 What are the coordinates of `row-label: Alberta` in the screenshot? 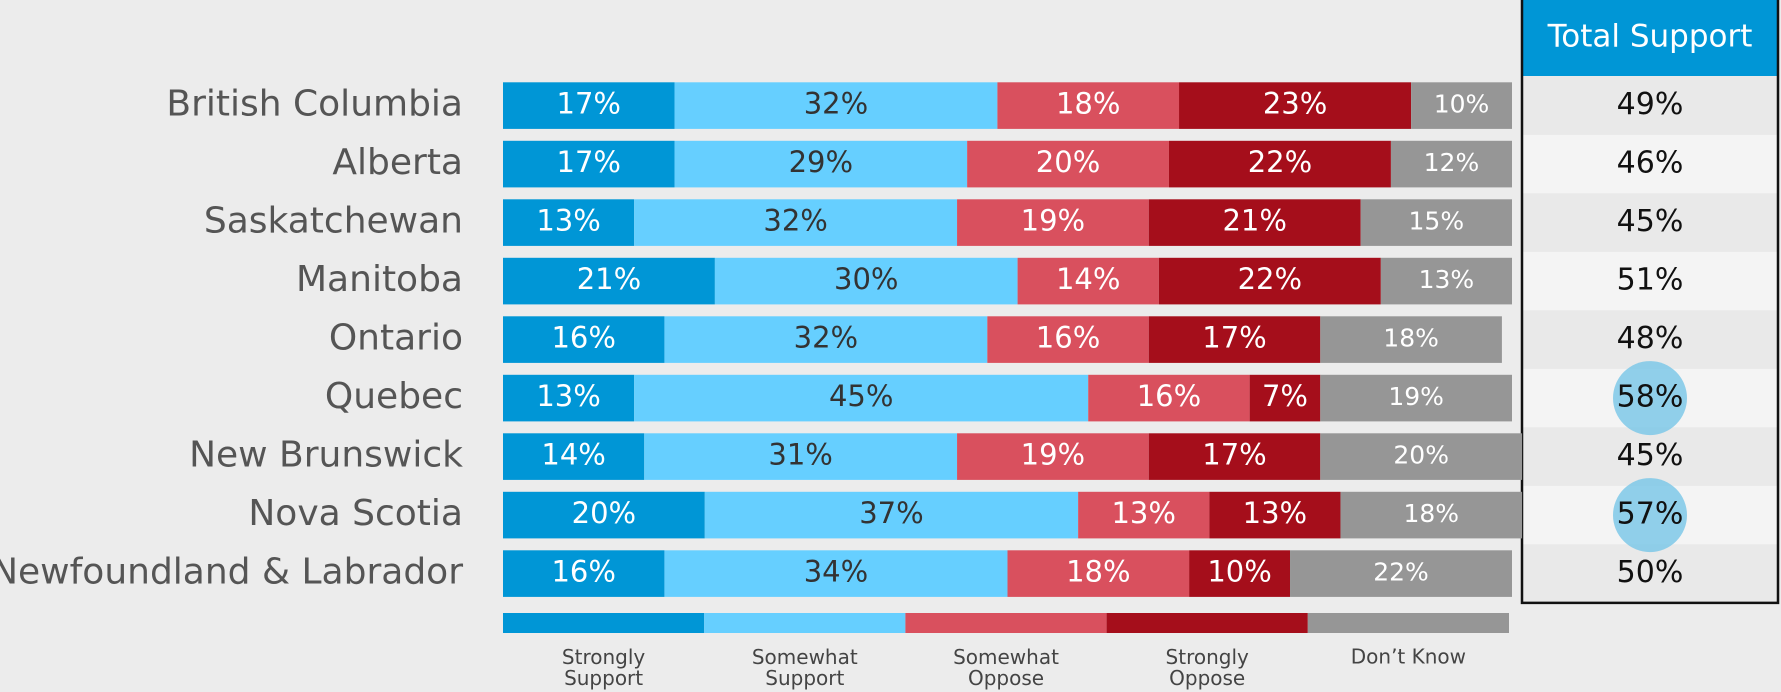 It's located at (397, 162).